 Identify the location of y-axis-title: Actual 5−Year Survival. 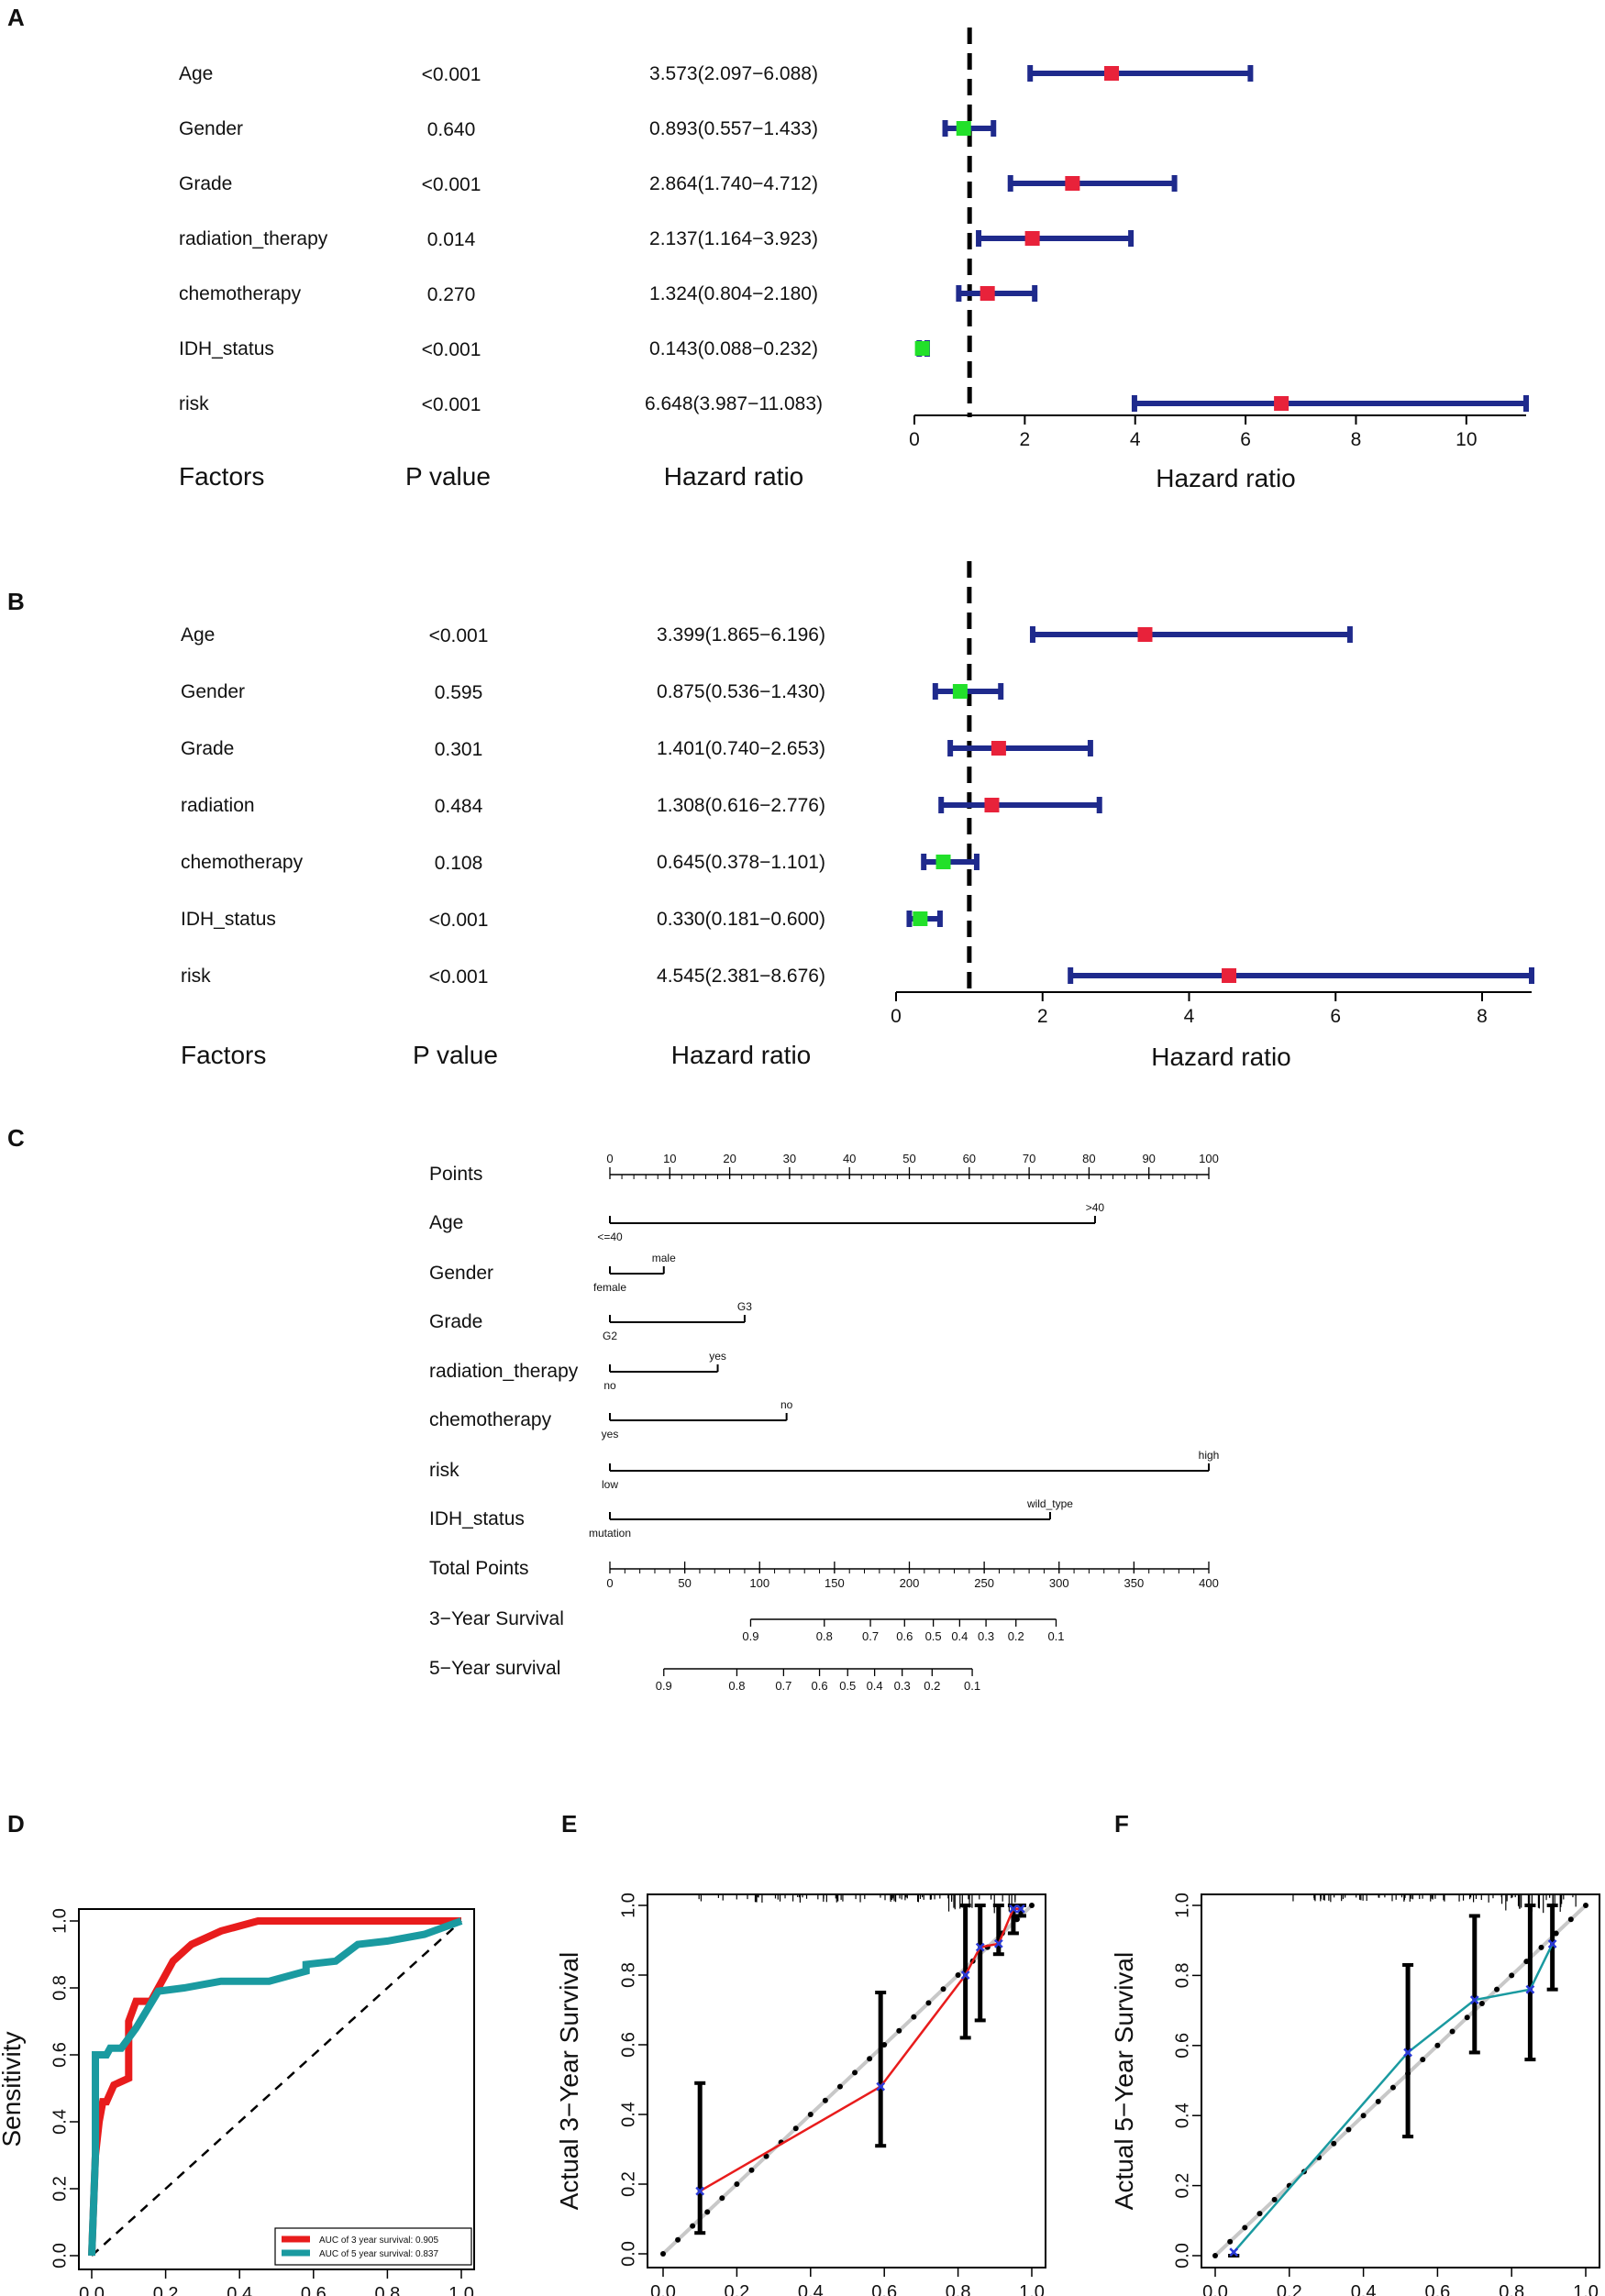
(1124, 2081).